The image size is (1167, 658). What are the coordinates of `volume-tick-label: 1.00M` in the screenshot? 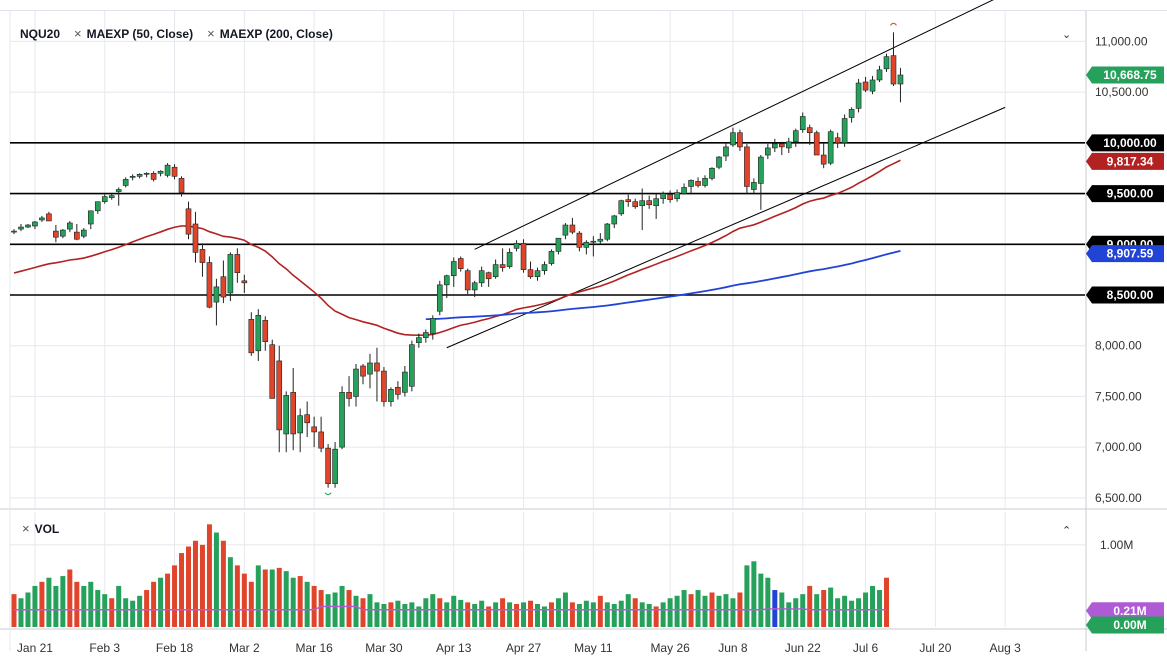 It's located at (1116, 545).